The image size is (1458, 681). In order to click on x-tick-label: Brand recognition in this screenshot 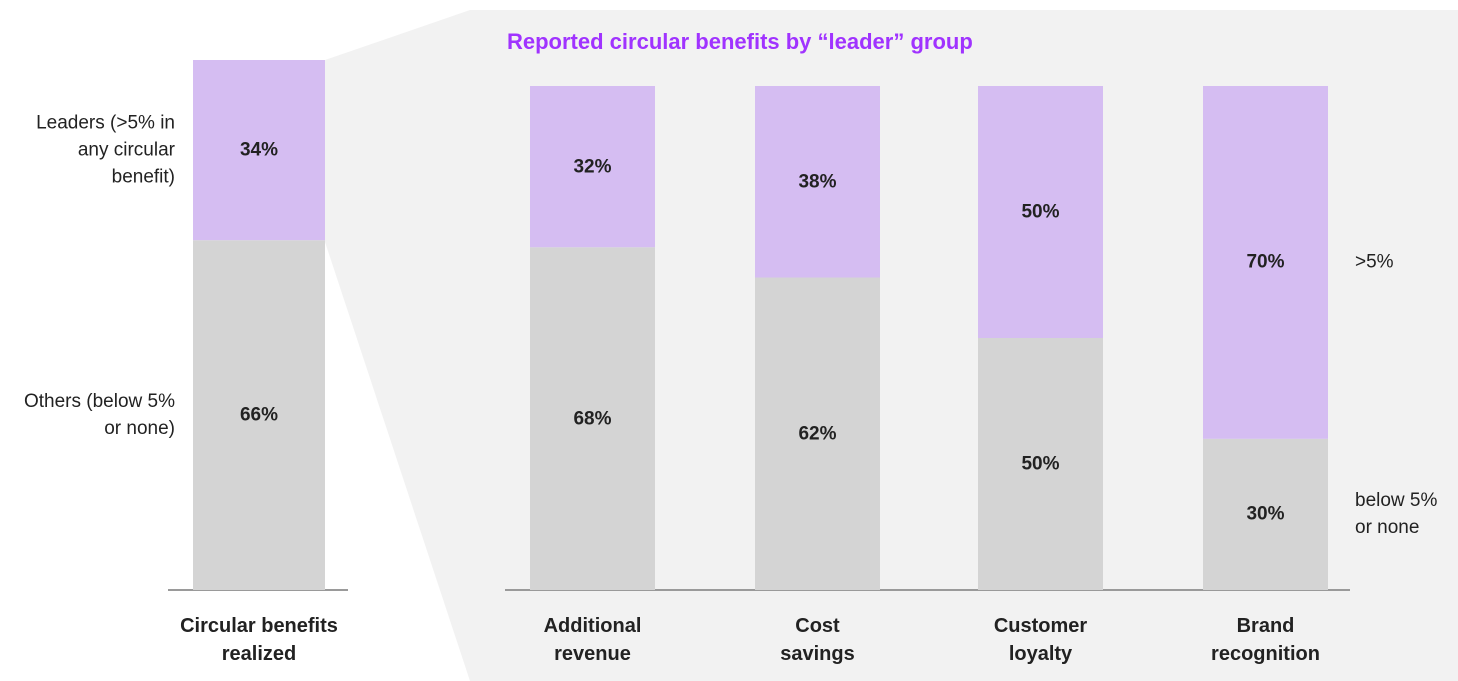, I will do `click(1265, 640)`.